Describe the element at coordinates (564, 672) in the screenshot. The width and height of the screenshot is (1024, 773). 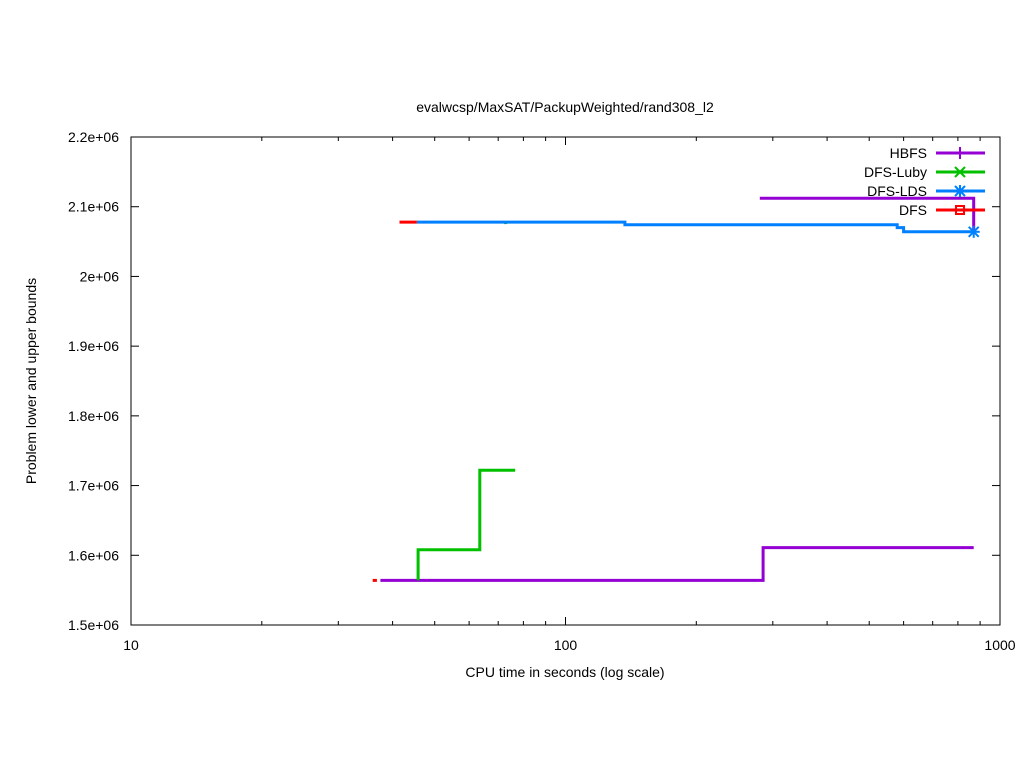
I see `x-axis-label: CPU time in seconds (log scale)` at that location.